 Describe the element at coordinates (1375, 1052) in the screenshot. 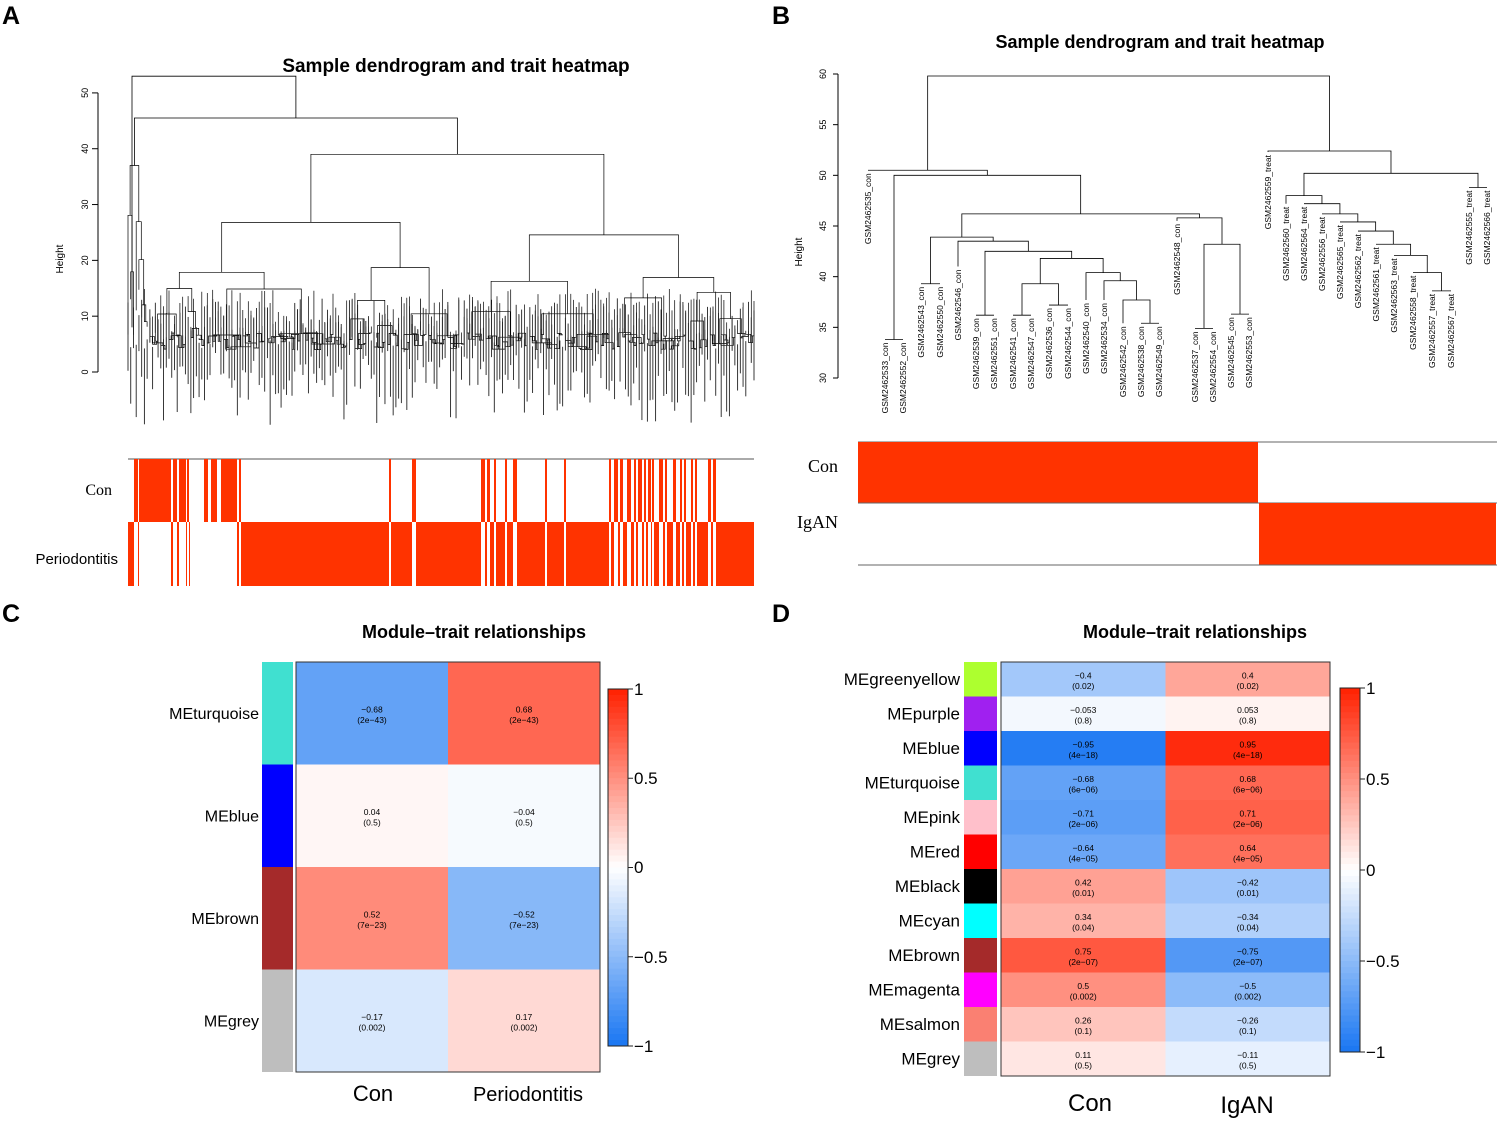

I see `panel-d-cbar-tick-neg-1: −1` at that location.